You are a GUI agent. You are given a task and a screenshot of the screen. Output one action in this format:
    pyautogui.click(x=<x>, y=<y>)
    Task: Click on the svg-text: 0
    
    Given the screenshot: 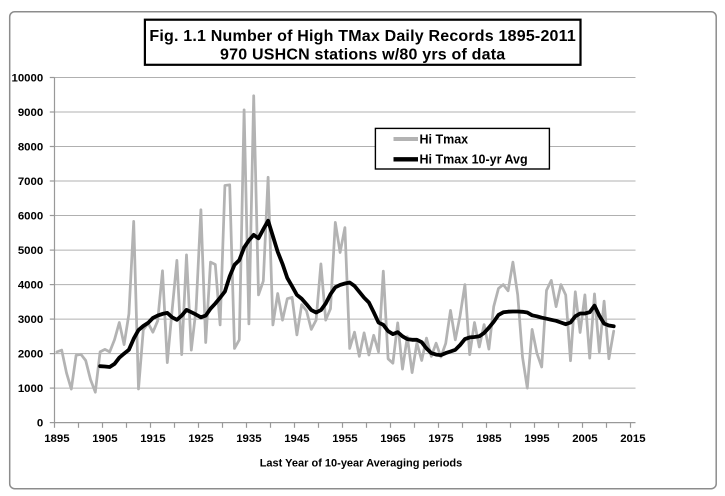 What is the action you would take?
    pyautogui.click(x=40, y=424)
    